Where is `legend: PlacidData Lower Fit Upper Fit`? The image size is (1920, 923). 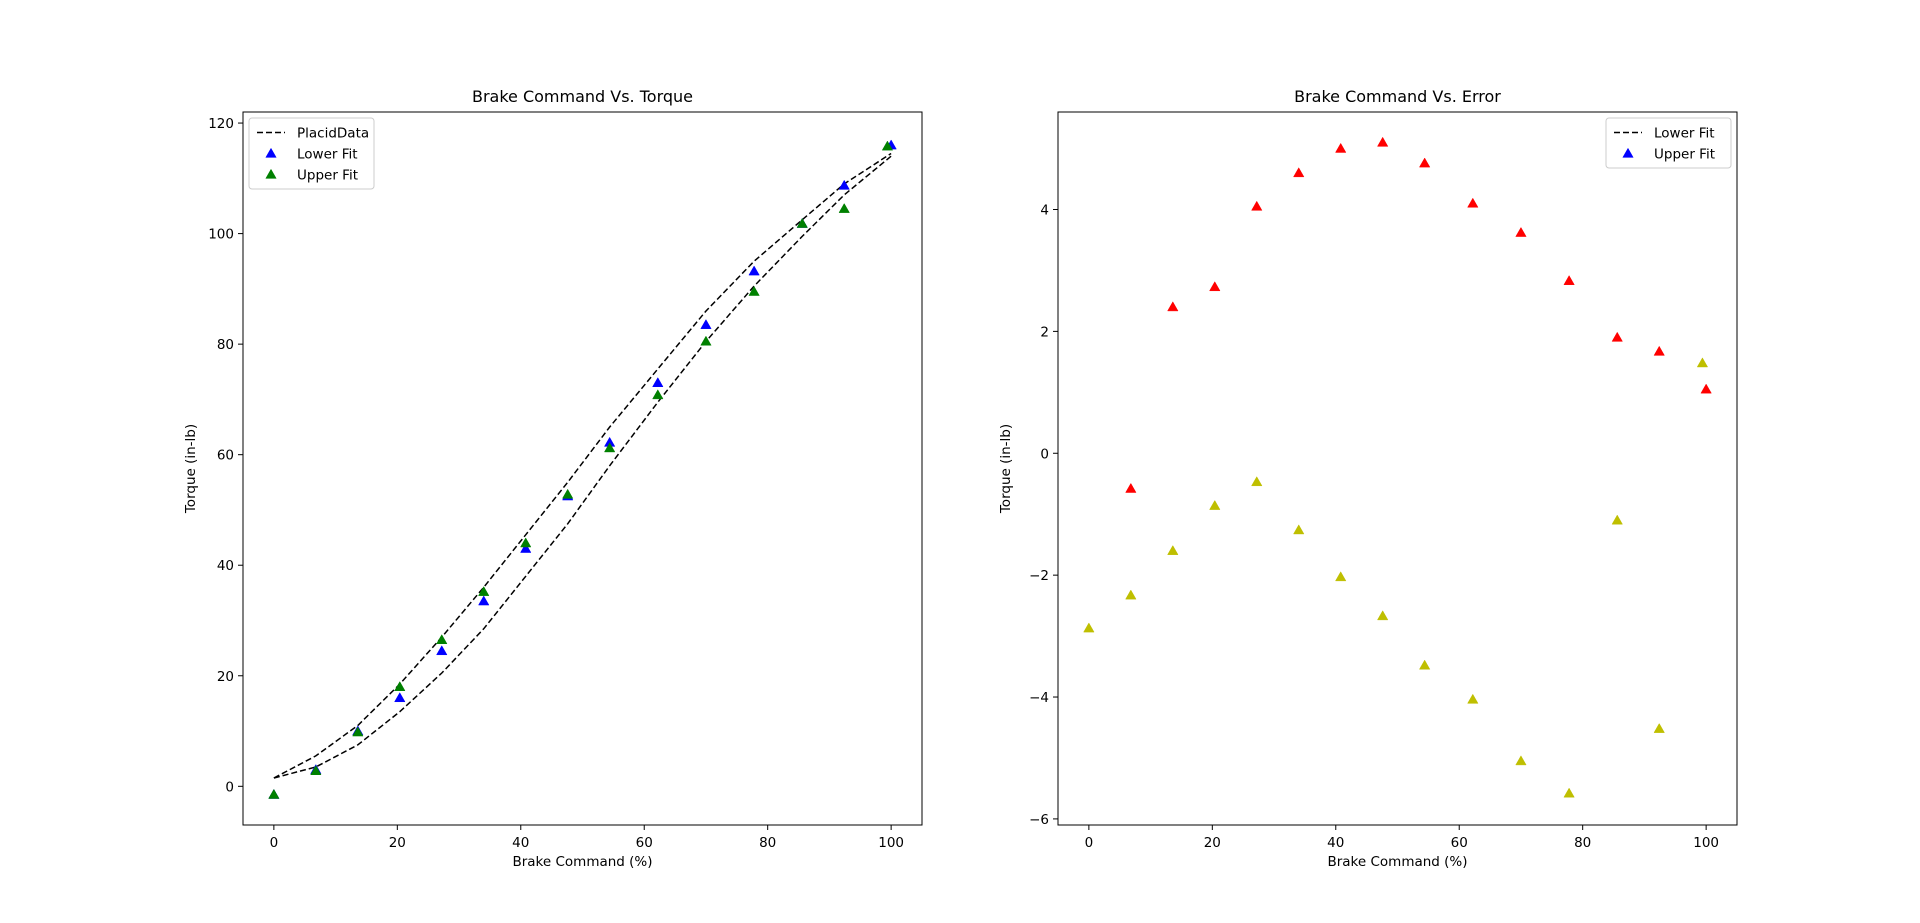
legend: PlacidData Lower Fit Upper Fit is located at coordinates (311, 153).